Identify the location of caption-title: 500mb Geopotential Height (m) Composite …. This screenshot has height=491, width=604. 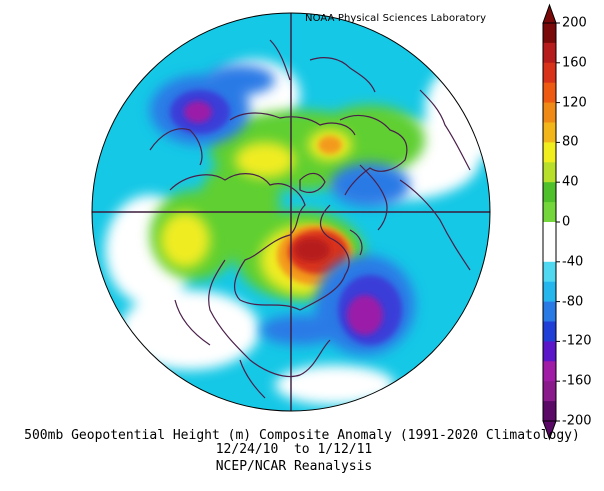
(302, 435).